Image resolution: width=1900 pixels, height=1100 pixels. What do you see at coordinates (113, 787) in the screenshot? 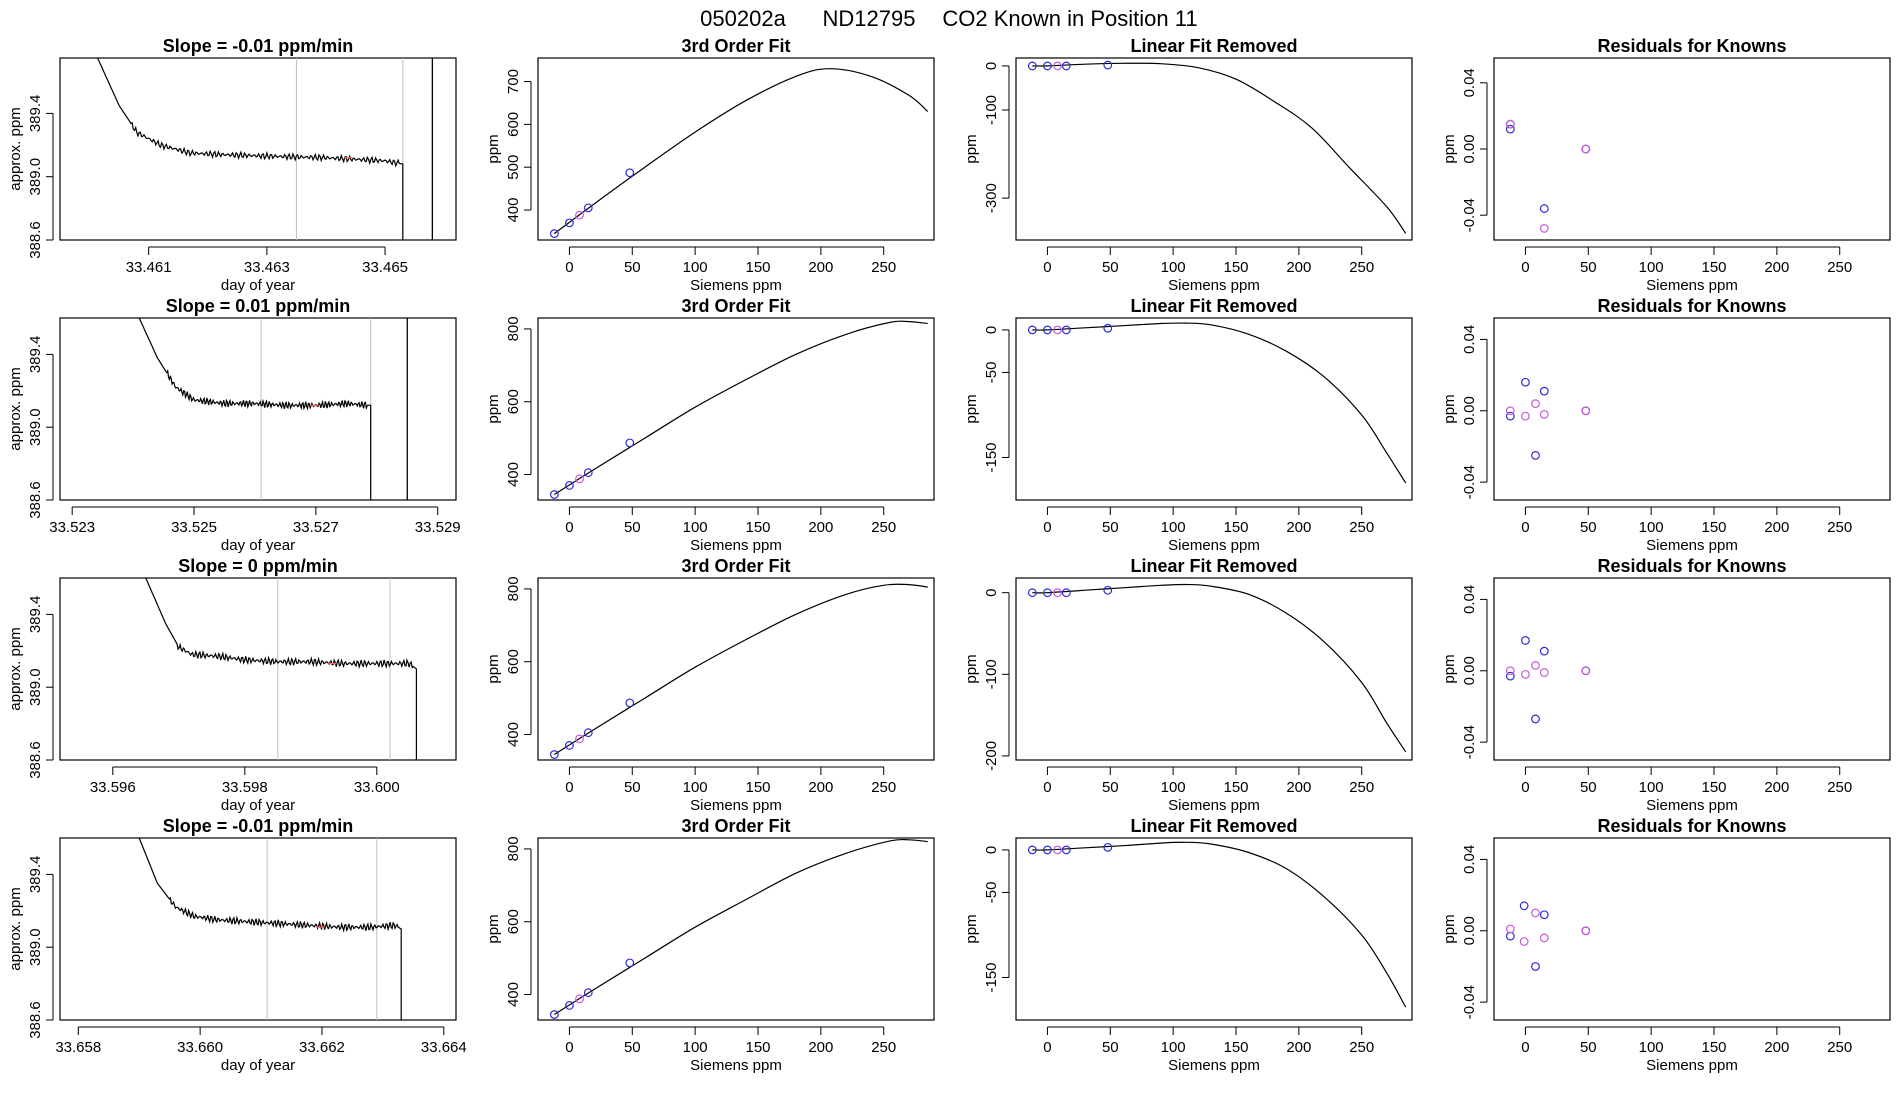
I see `x-tick-label: 33.596` at bounding box center [113, 787].